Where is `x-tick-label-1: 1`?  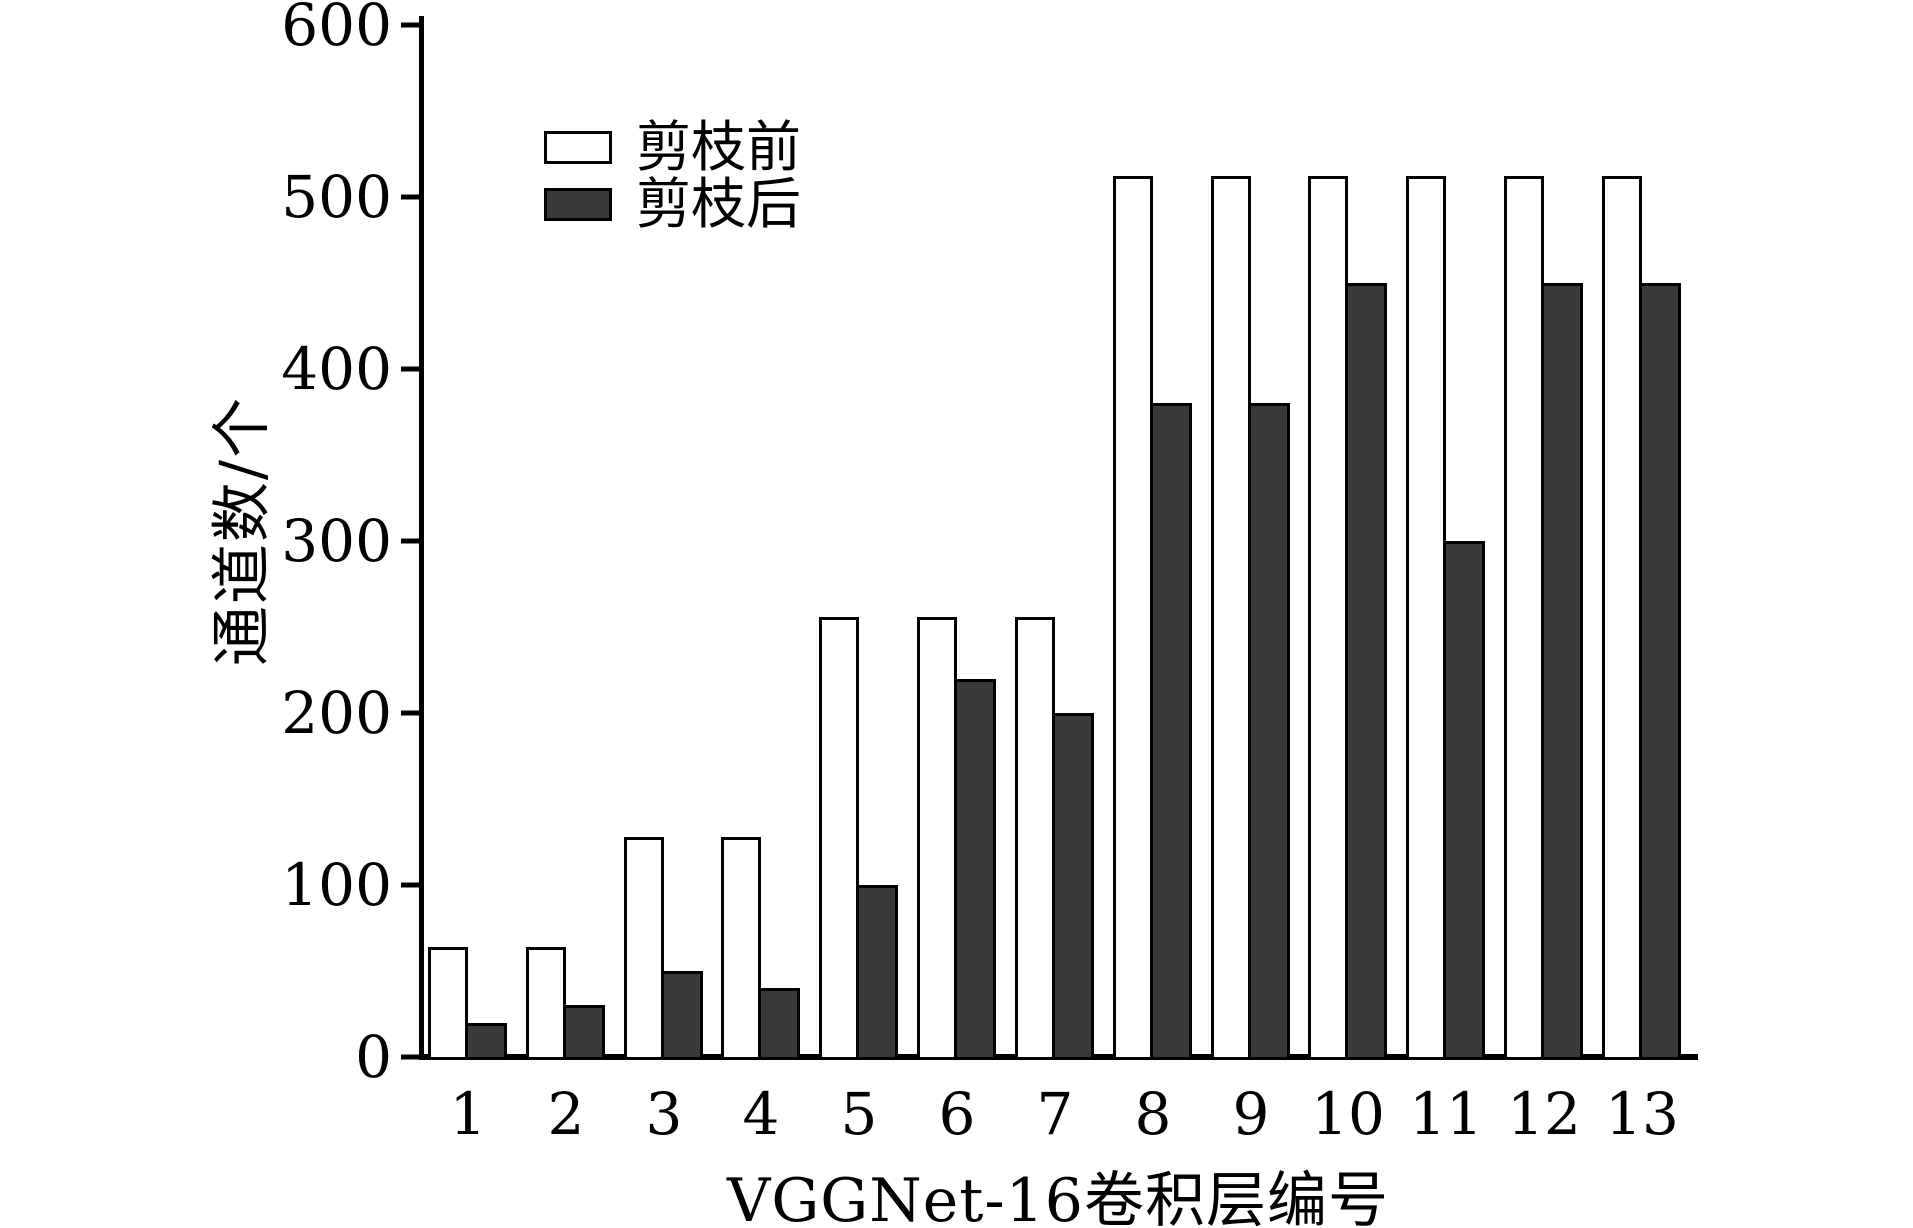
x-tick-label-1: 1 is located at coordinates (468, 1114).